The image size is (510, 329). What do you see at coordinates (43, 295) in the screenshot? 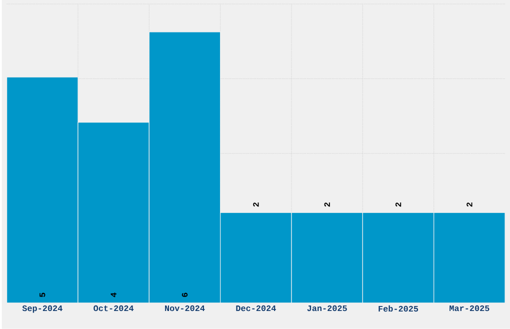
I see `data-label: 5` at bounding box center [43, 295].